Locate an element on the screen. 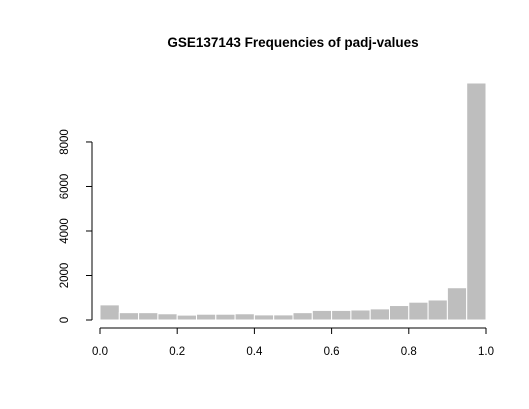 The image size is (529, 409). y-tick-label: 8000 is located at coordinates (65, 142).